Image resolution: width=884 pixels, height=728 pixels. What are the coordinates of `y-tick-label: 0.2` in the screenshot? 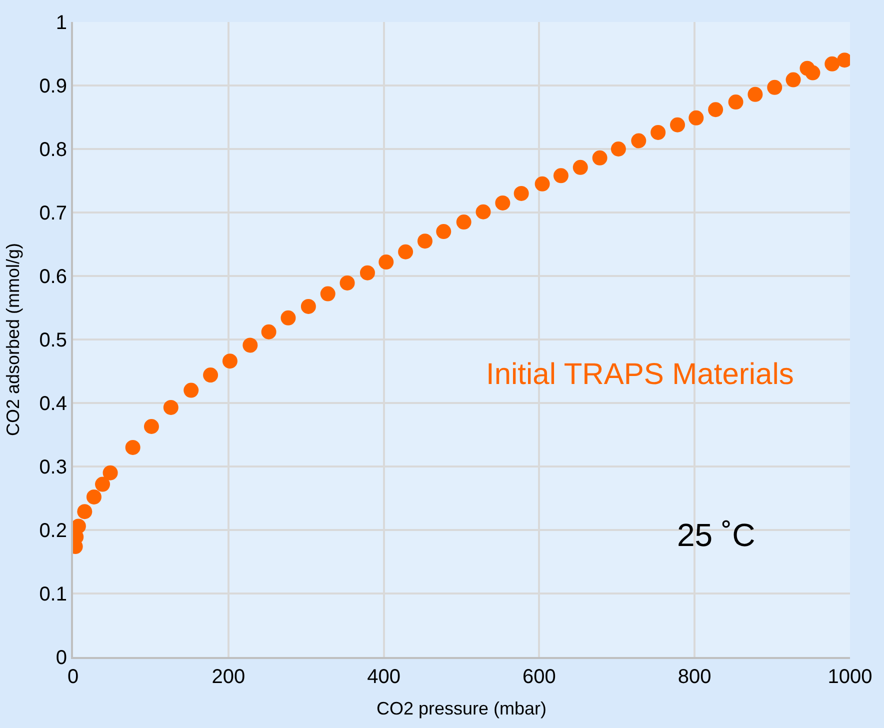 It's located at (53, 531).